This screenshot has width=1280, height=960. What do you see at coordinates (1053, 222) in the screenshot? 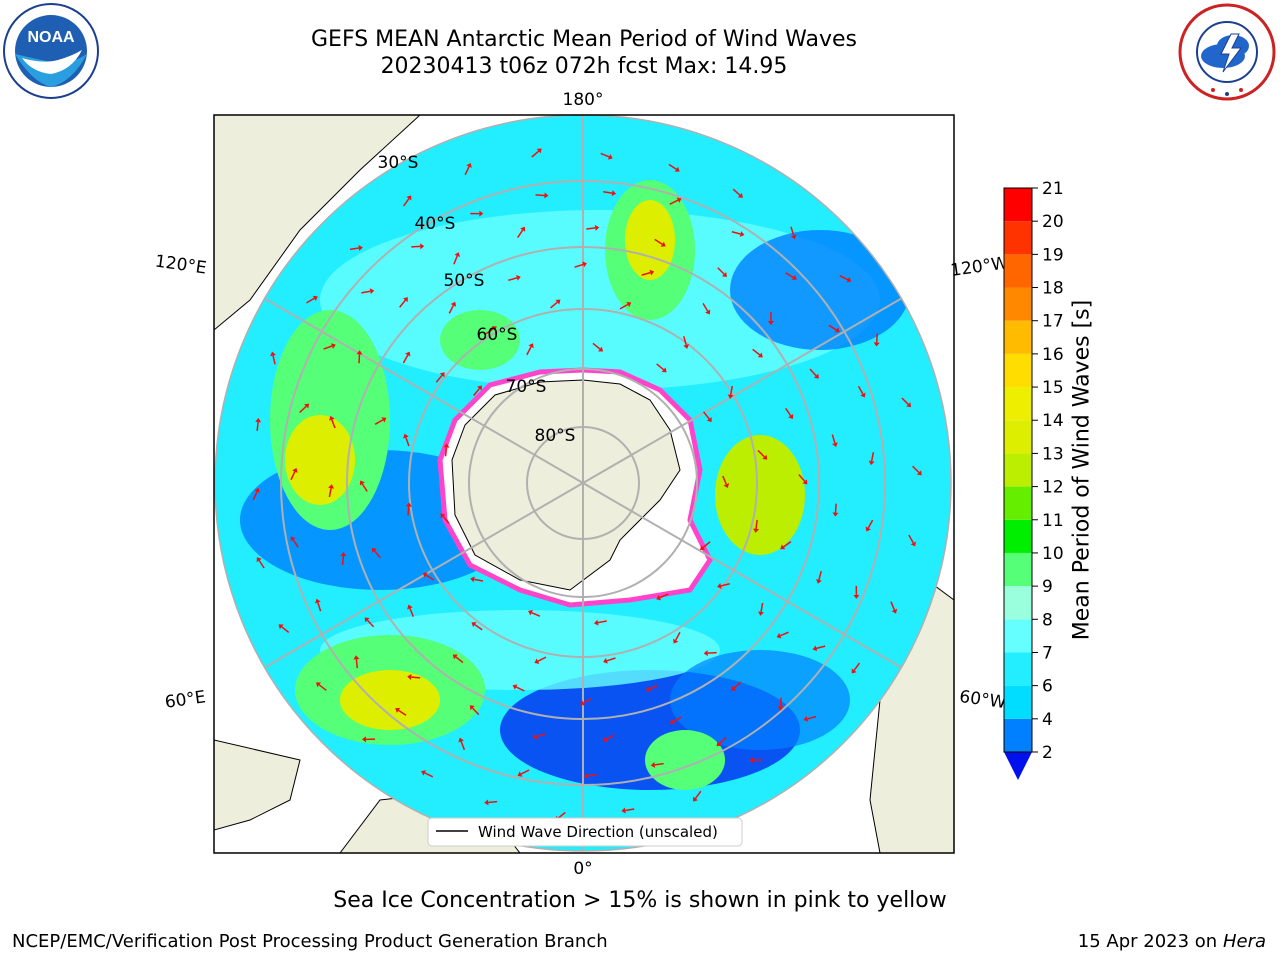
I see `colorbar-tick-label: 20` at bounding box center [1053, 222].